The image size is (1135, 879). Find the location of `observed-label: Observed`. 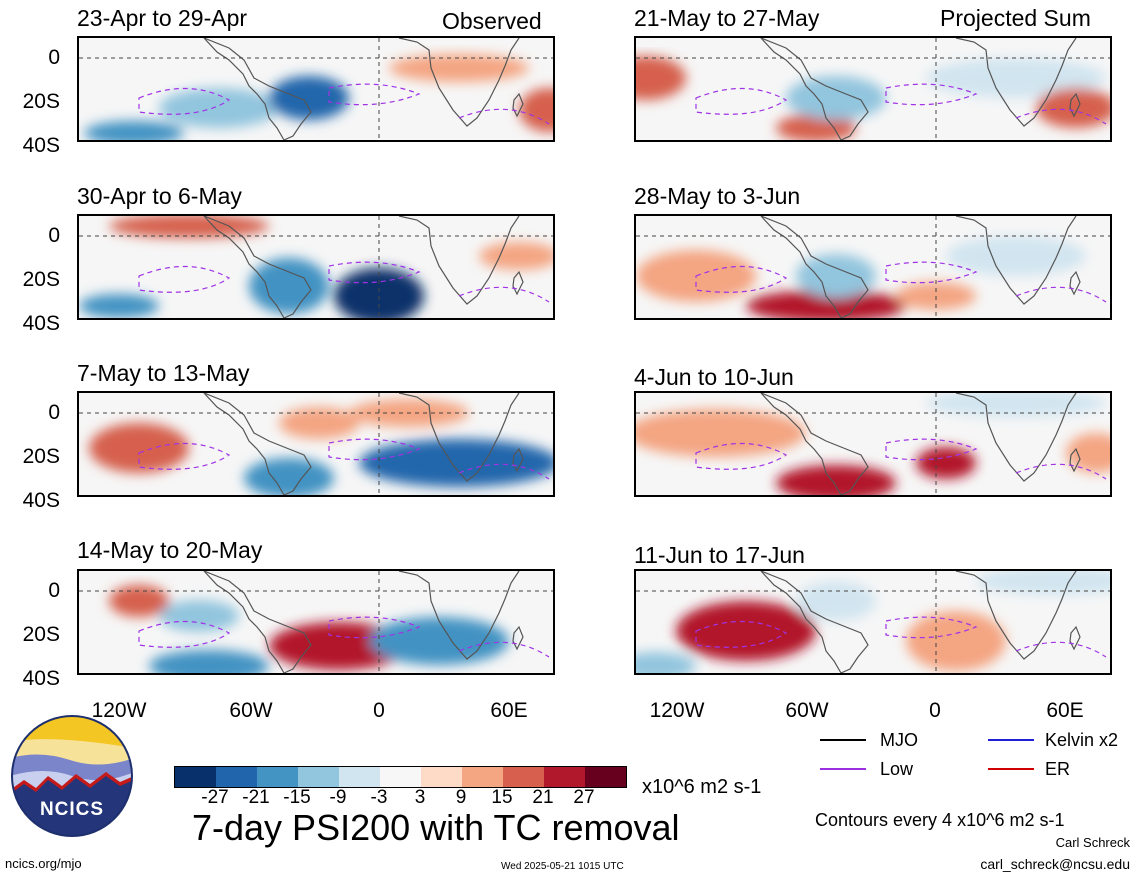

observed-label: Observed is located at coordinates (492, 21).